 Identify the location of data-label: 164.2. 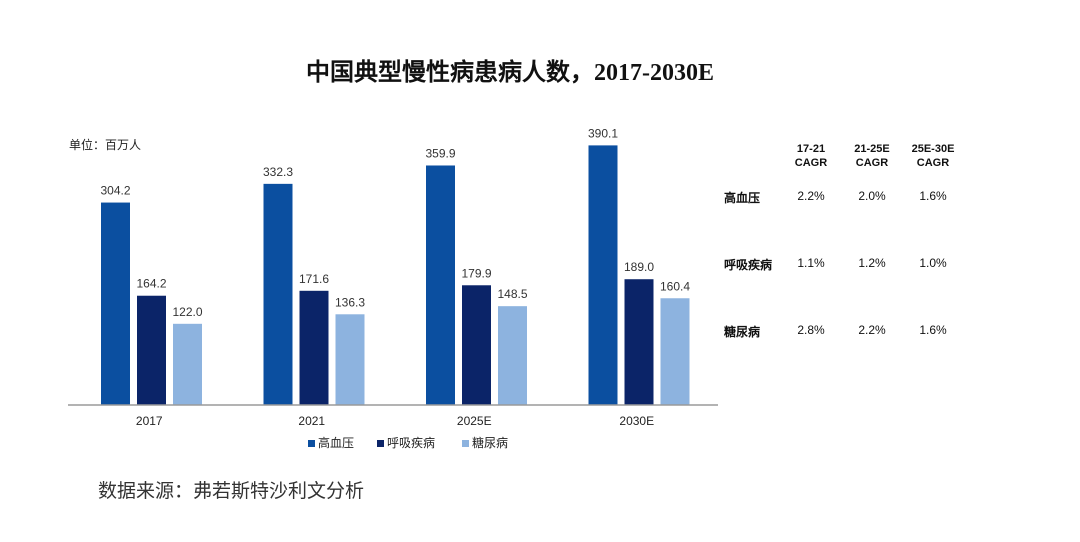
(151, 284).